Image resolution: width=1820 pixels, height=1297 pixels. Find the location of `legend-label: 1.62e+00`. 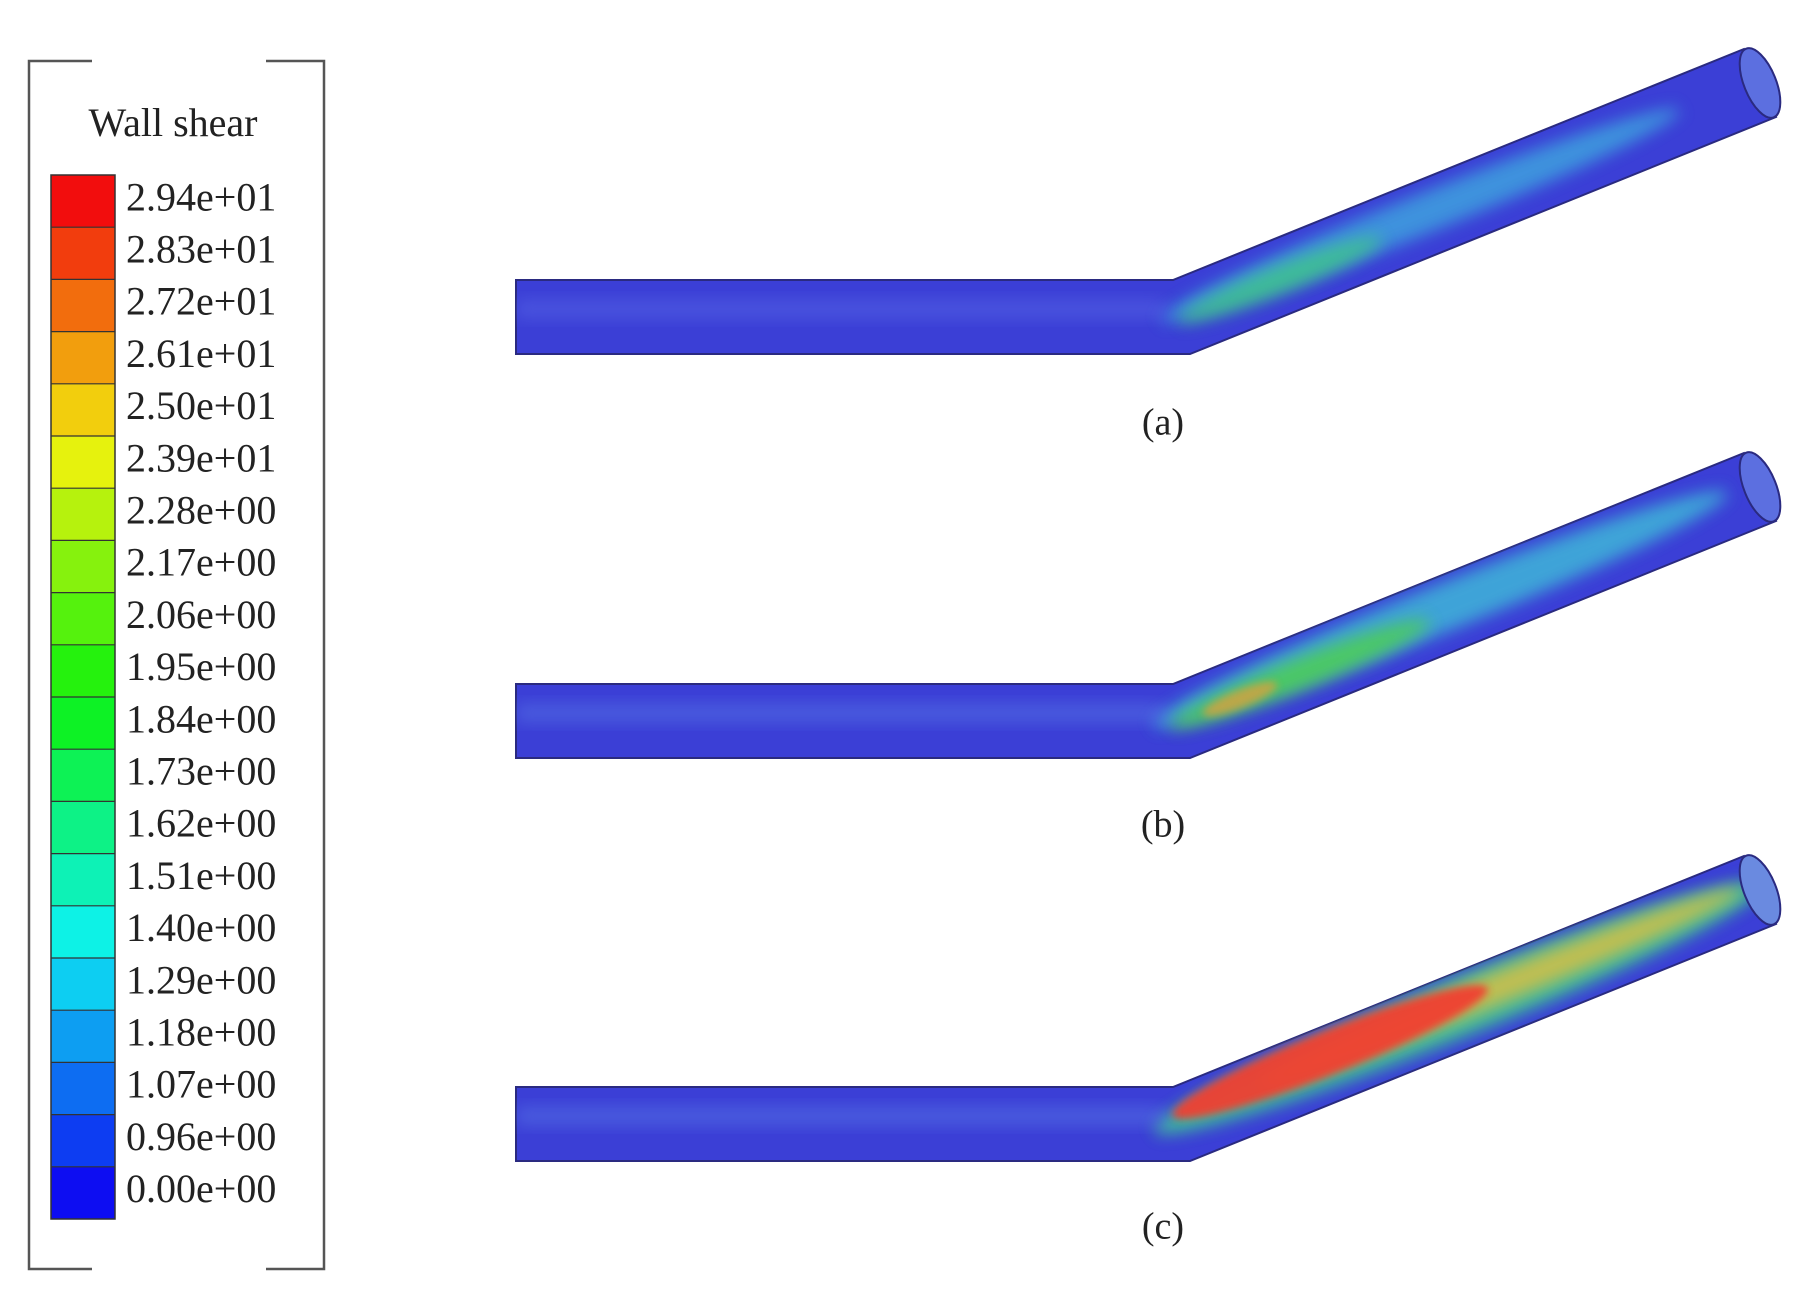

legend-label: 1.62e+00 is located at coordinates (201, 823).